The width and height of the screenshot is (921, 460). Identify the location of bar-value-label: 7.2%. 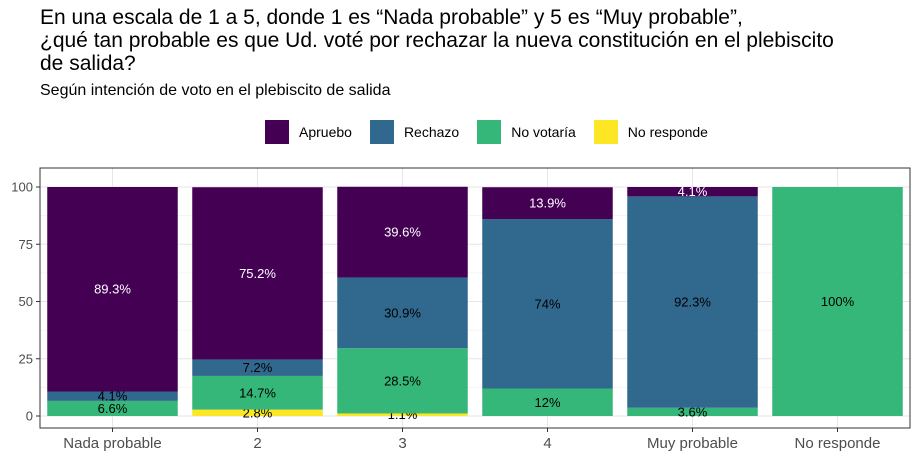
(258, 367).